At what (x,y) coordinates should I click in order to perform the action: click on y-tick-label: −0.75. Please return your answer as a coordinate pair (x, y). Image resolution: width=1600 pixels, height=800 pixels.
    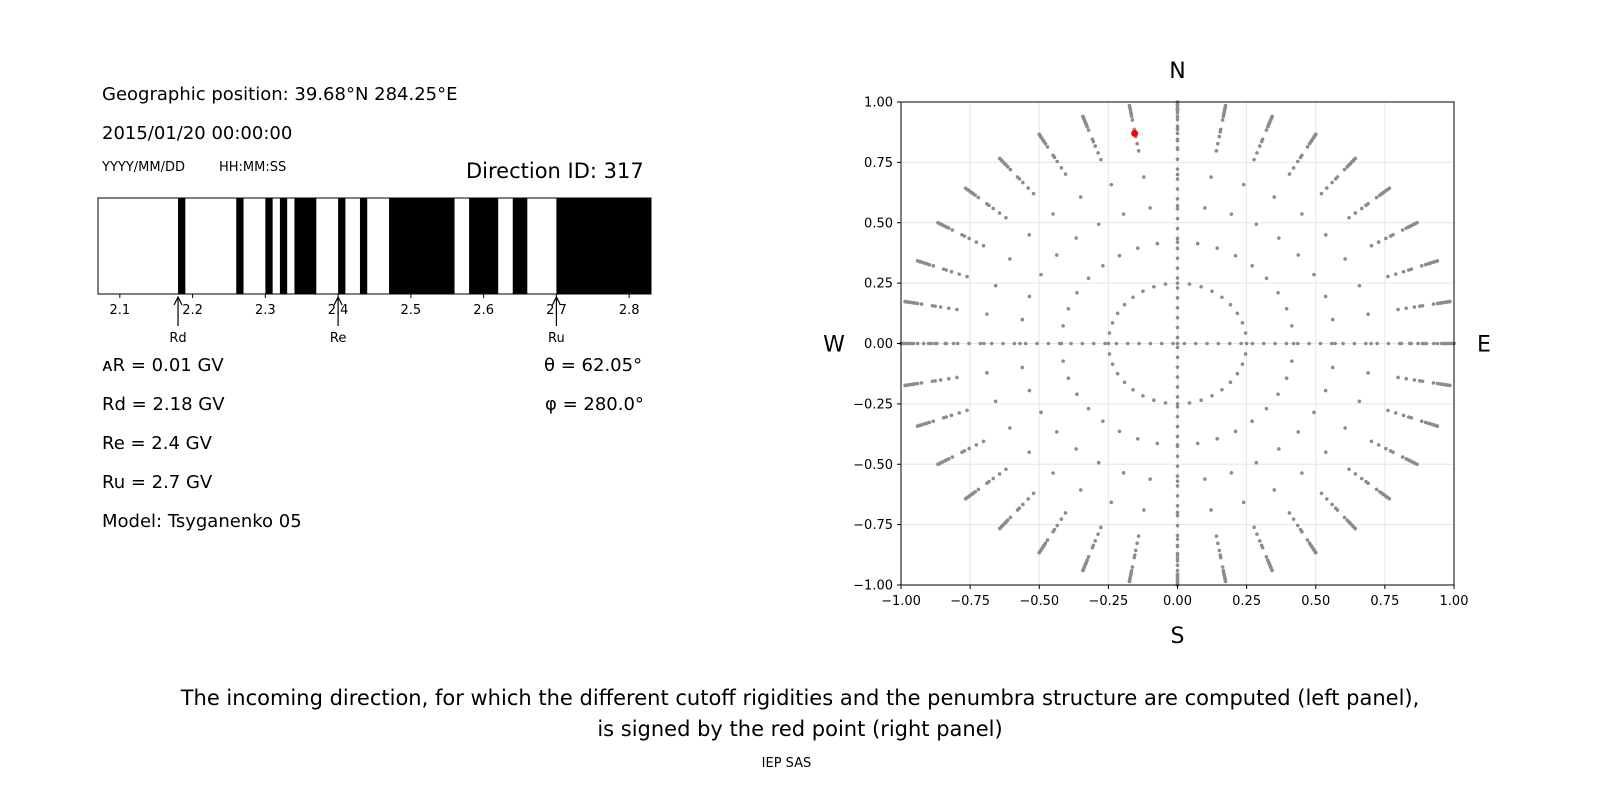
    Looking at the image, I should click on (873, 525).